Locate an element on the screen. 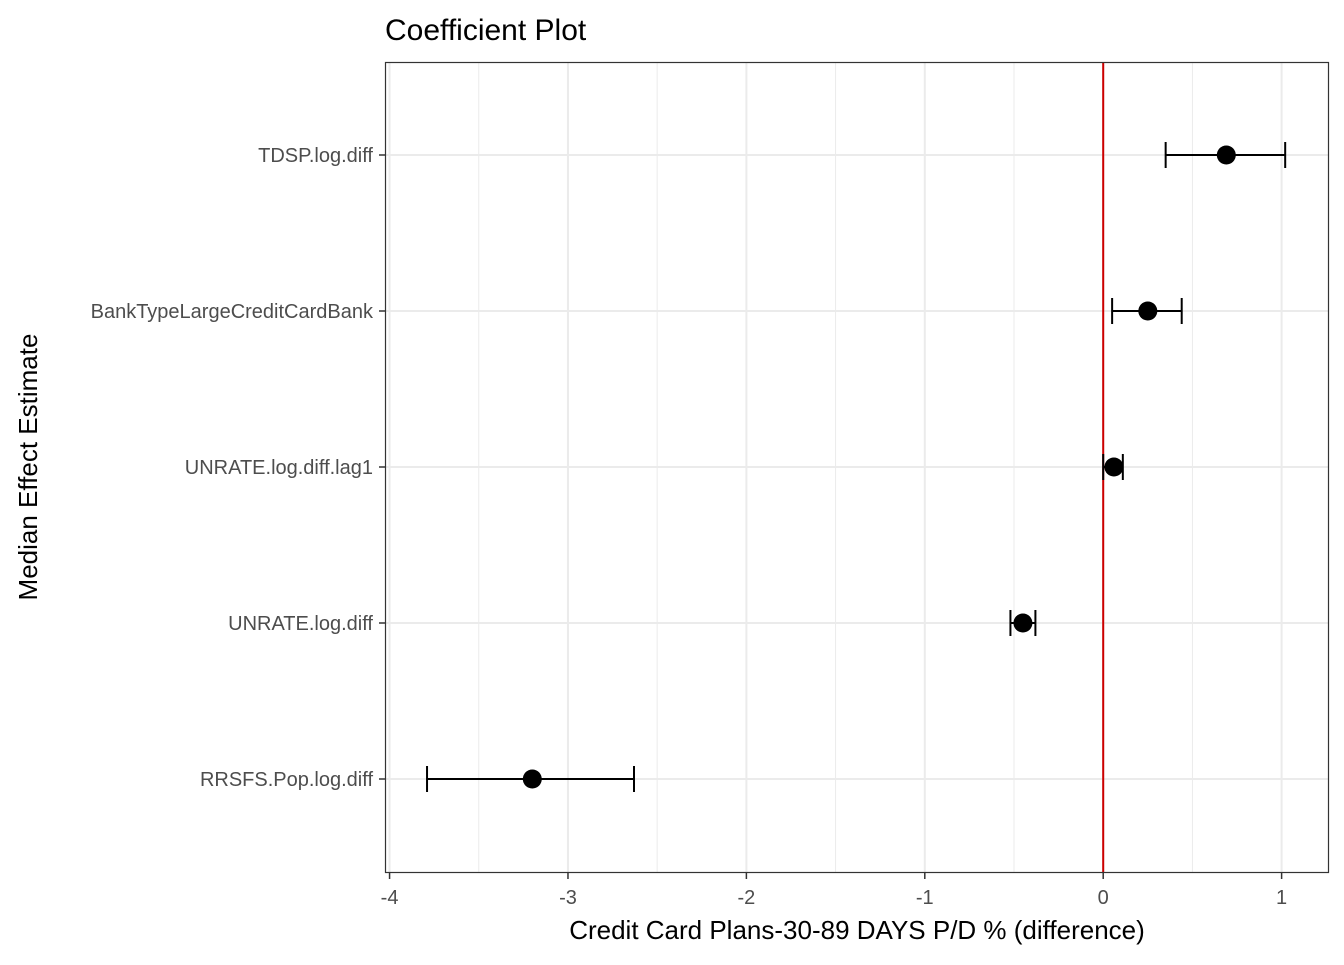 This screenshot has width=1344, height=965. x-tick-label: -3 is located at coordinates (568, 898).